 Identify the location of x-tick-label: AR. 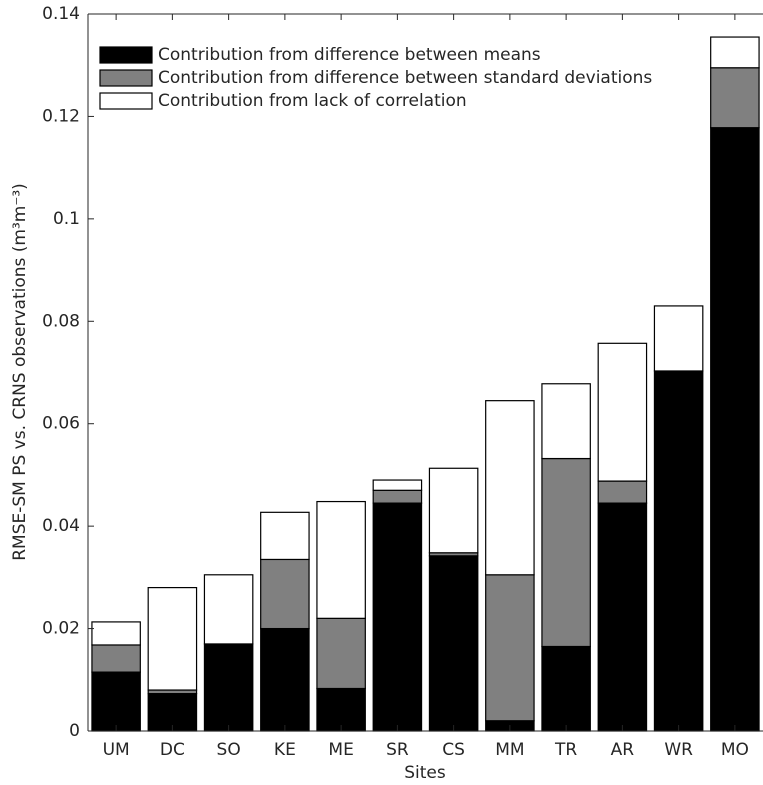
(623, 750).